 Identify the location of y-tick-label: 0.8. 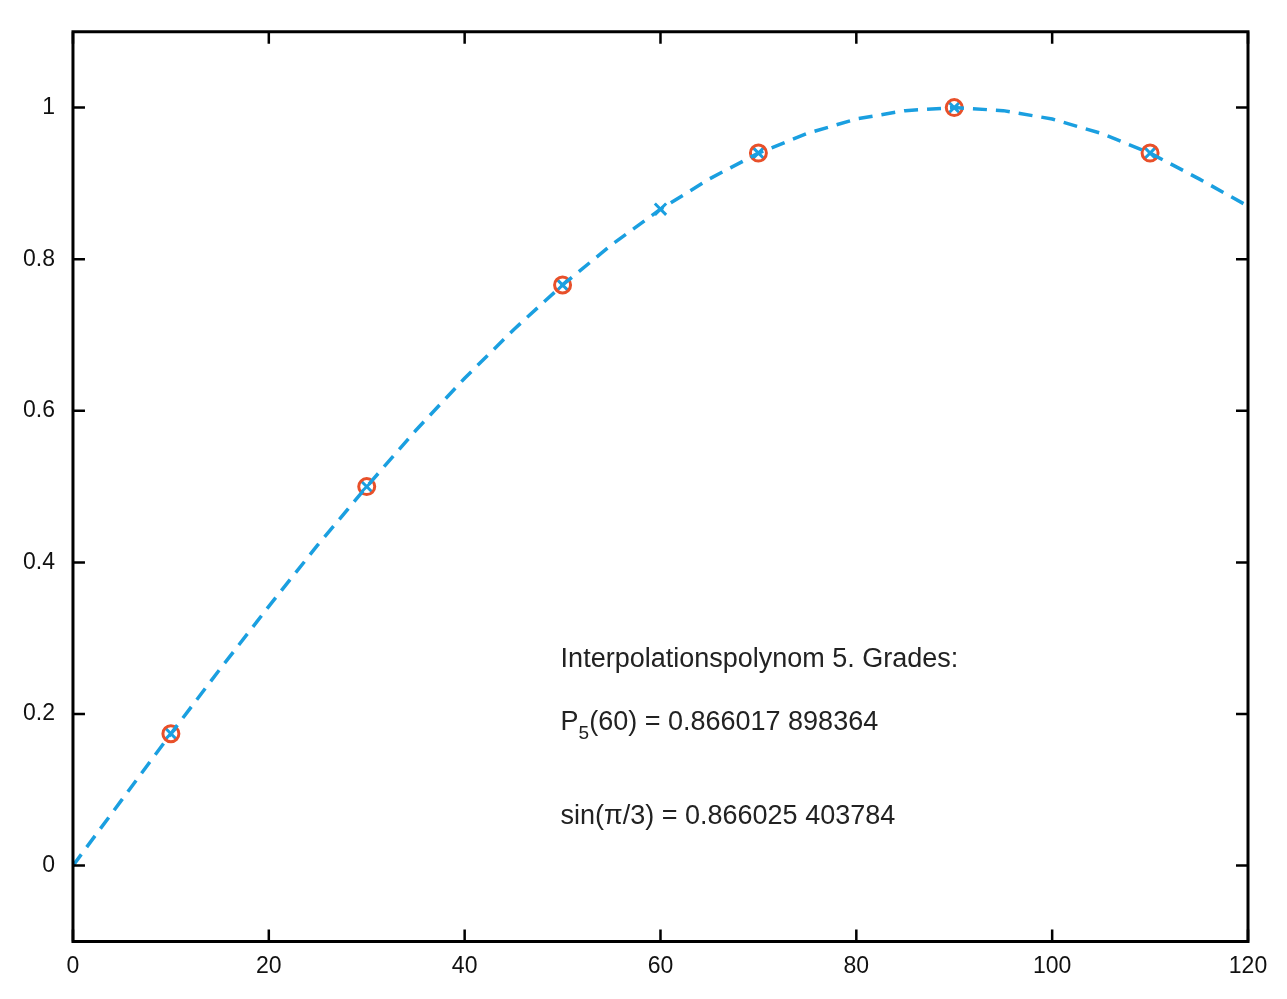
(38, 257).